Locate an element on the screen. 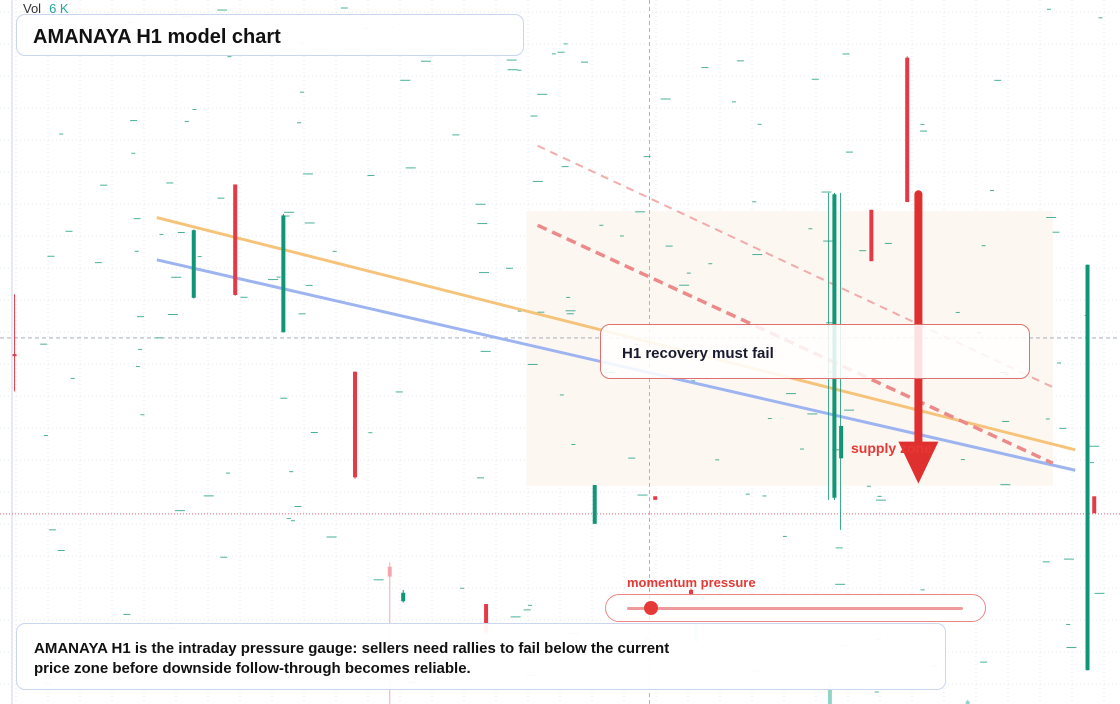  volume-label: Vol is located at coordinates (32, 8).